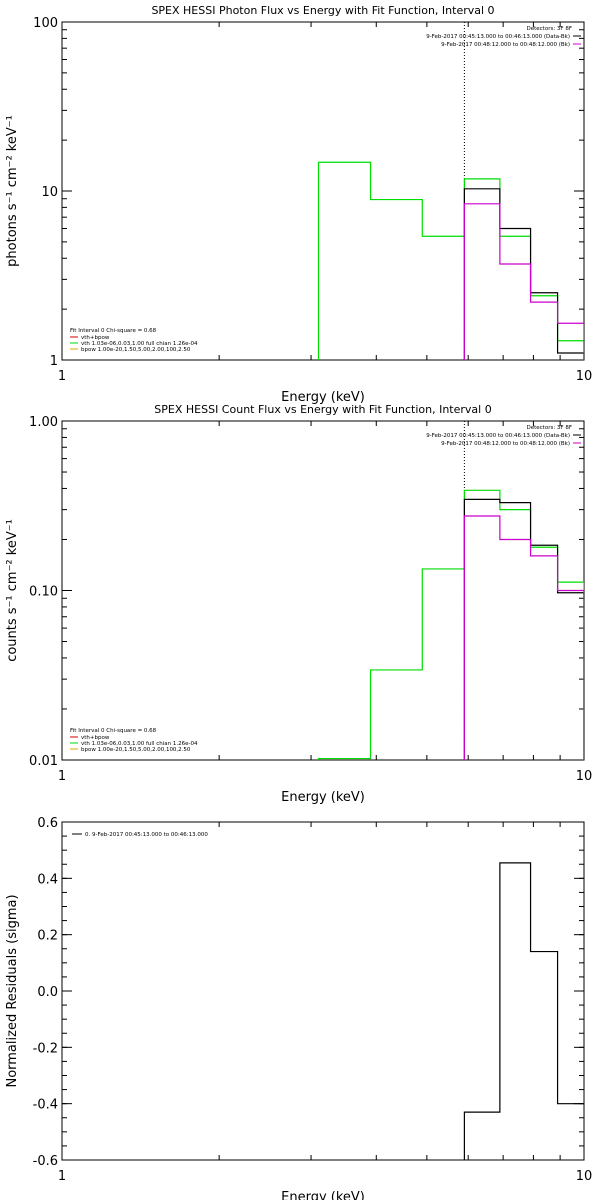 The image size is (600, 1200). What do you see at coordinates (54, 361) in the screenshot?
I see `y-tick-label: 1` at bounding box center [54, 361].